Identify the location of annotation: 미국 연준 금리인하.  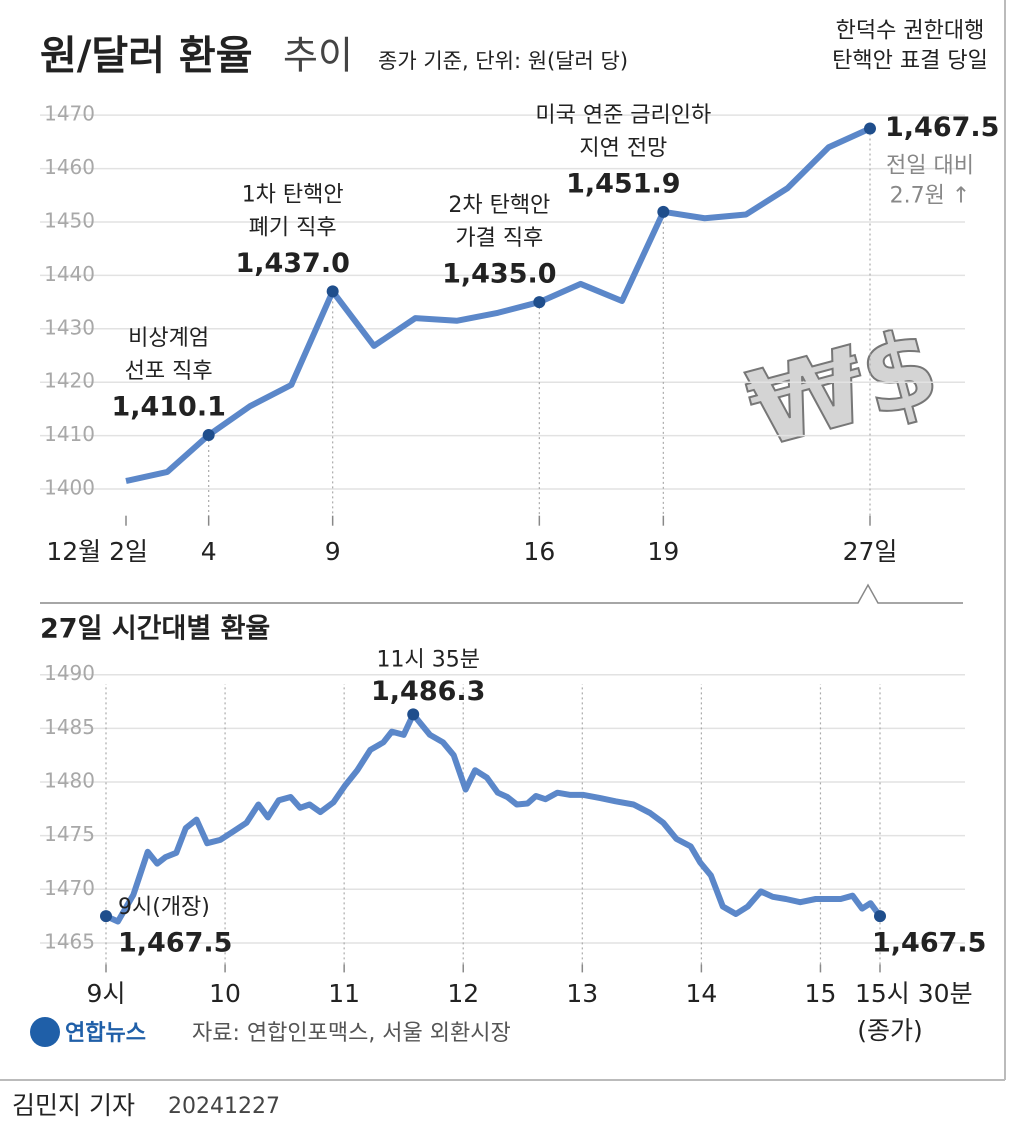
(623, 115).